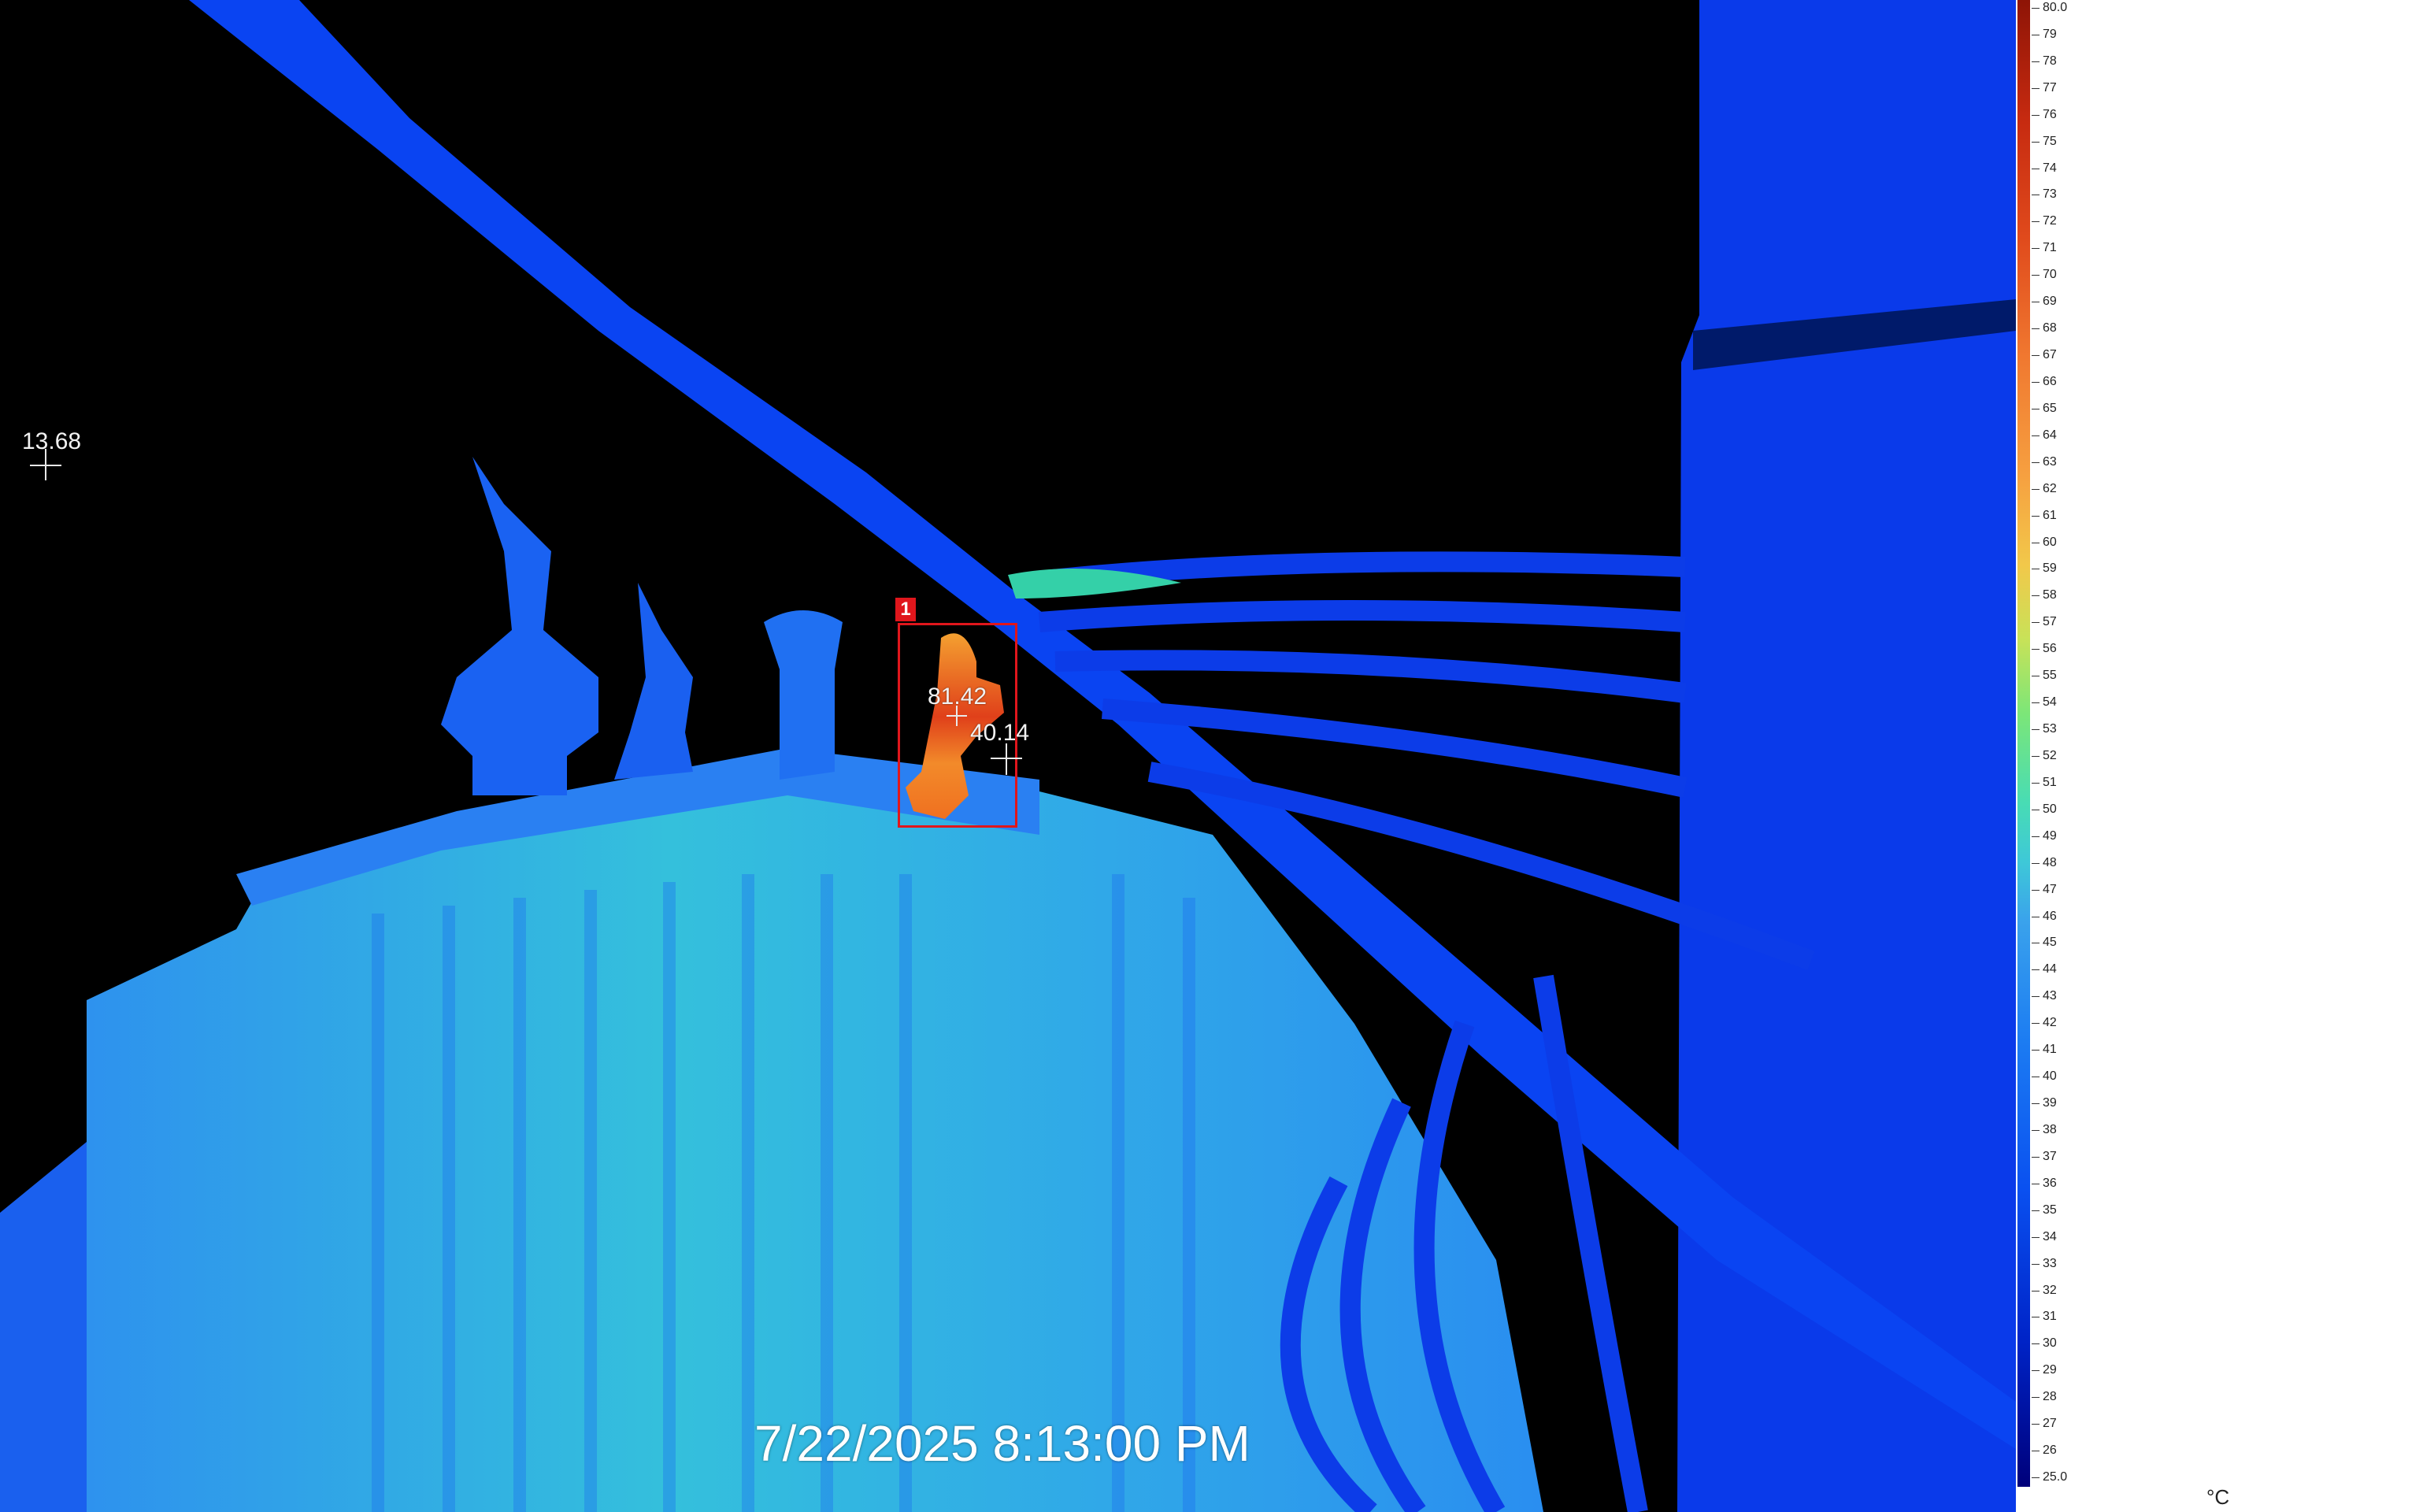 This screenshot has height=1512, width=2423. I want to click on scale-tick-label: 64, so click(2050, 435).